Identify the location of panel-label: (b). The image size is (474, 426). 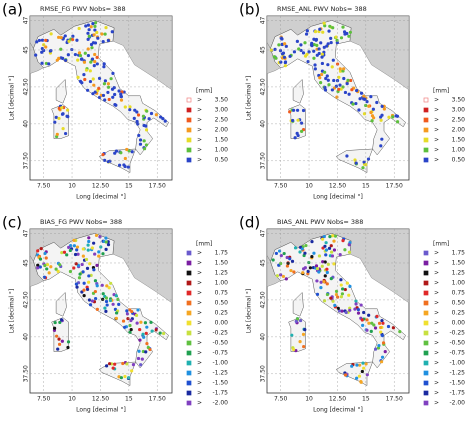
(249, 10).